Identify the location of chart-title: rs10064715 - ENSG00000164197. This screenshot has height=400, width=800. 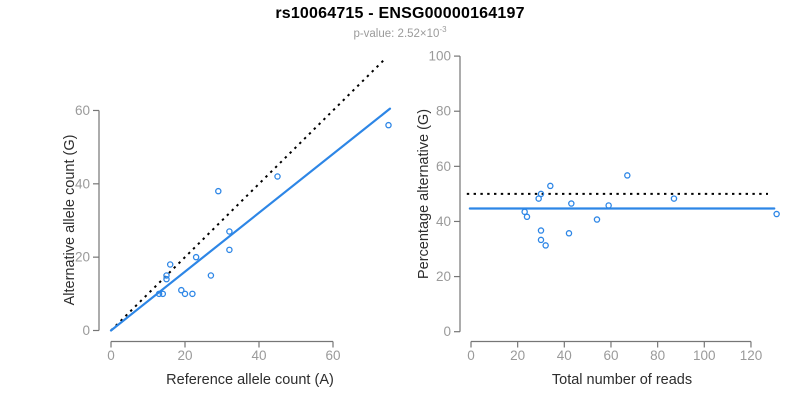
(400, 13).